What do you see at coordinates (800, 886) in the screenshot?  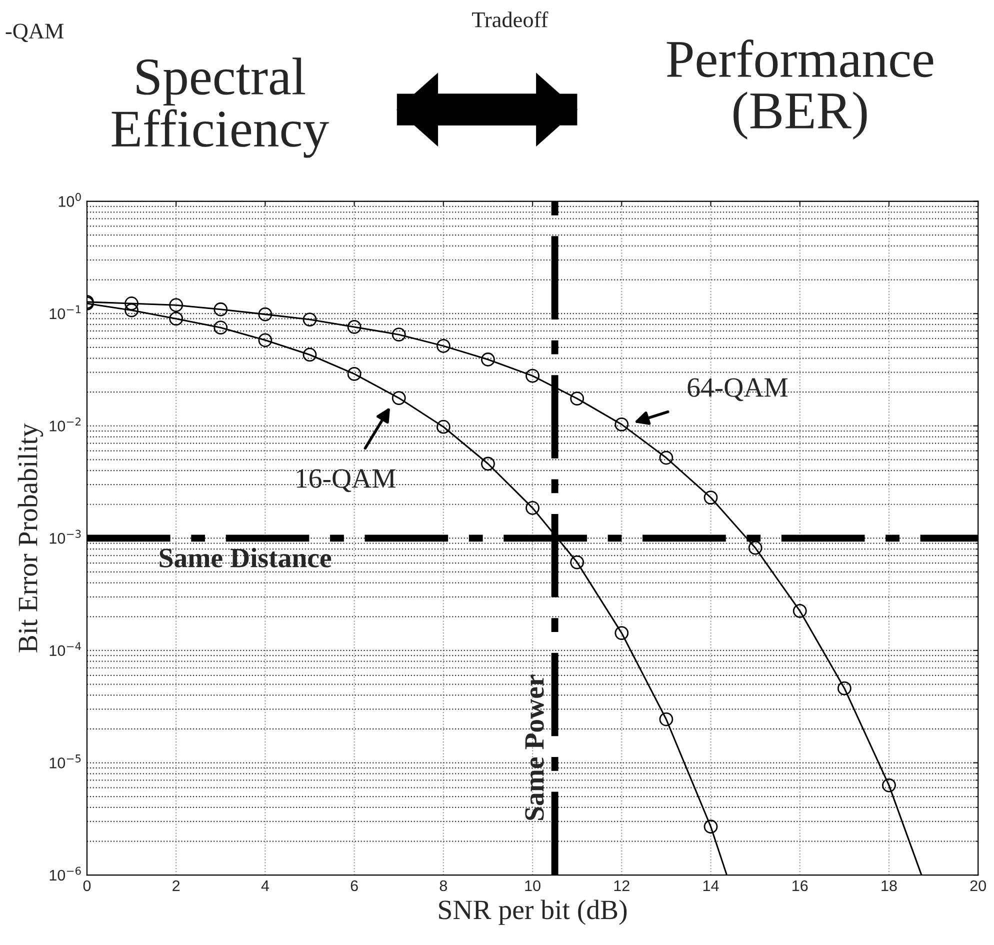 I see `x-tick-label: 16` at bounding box center [800, 886].